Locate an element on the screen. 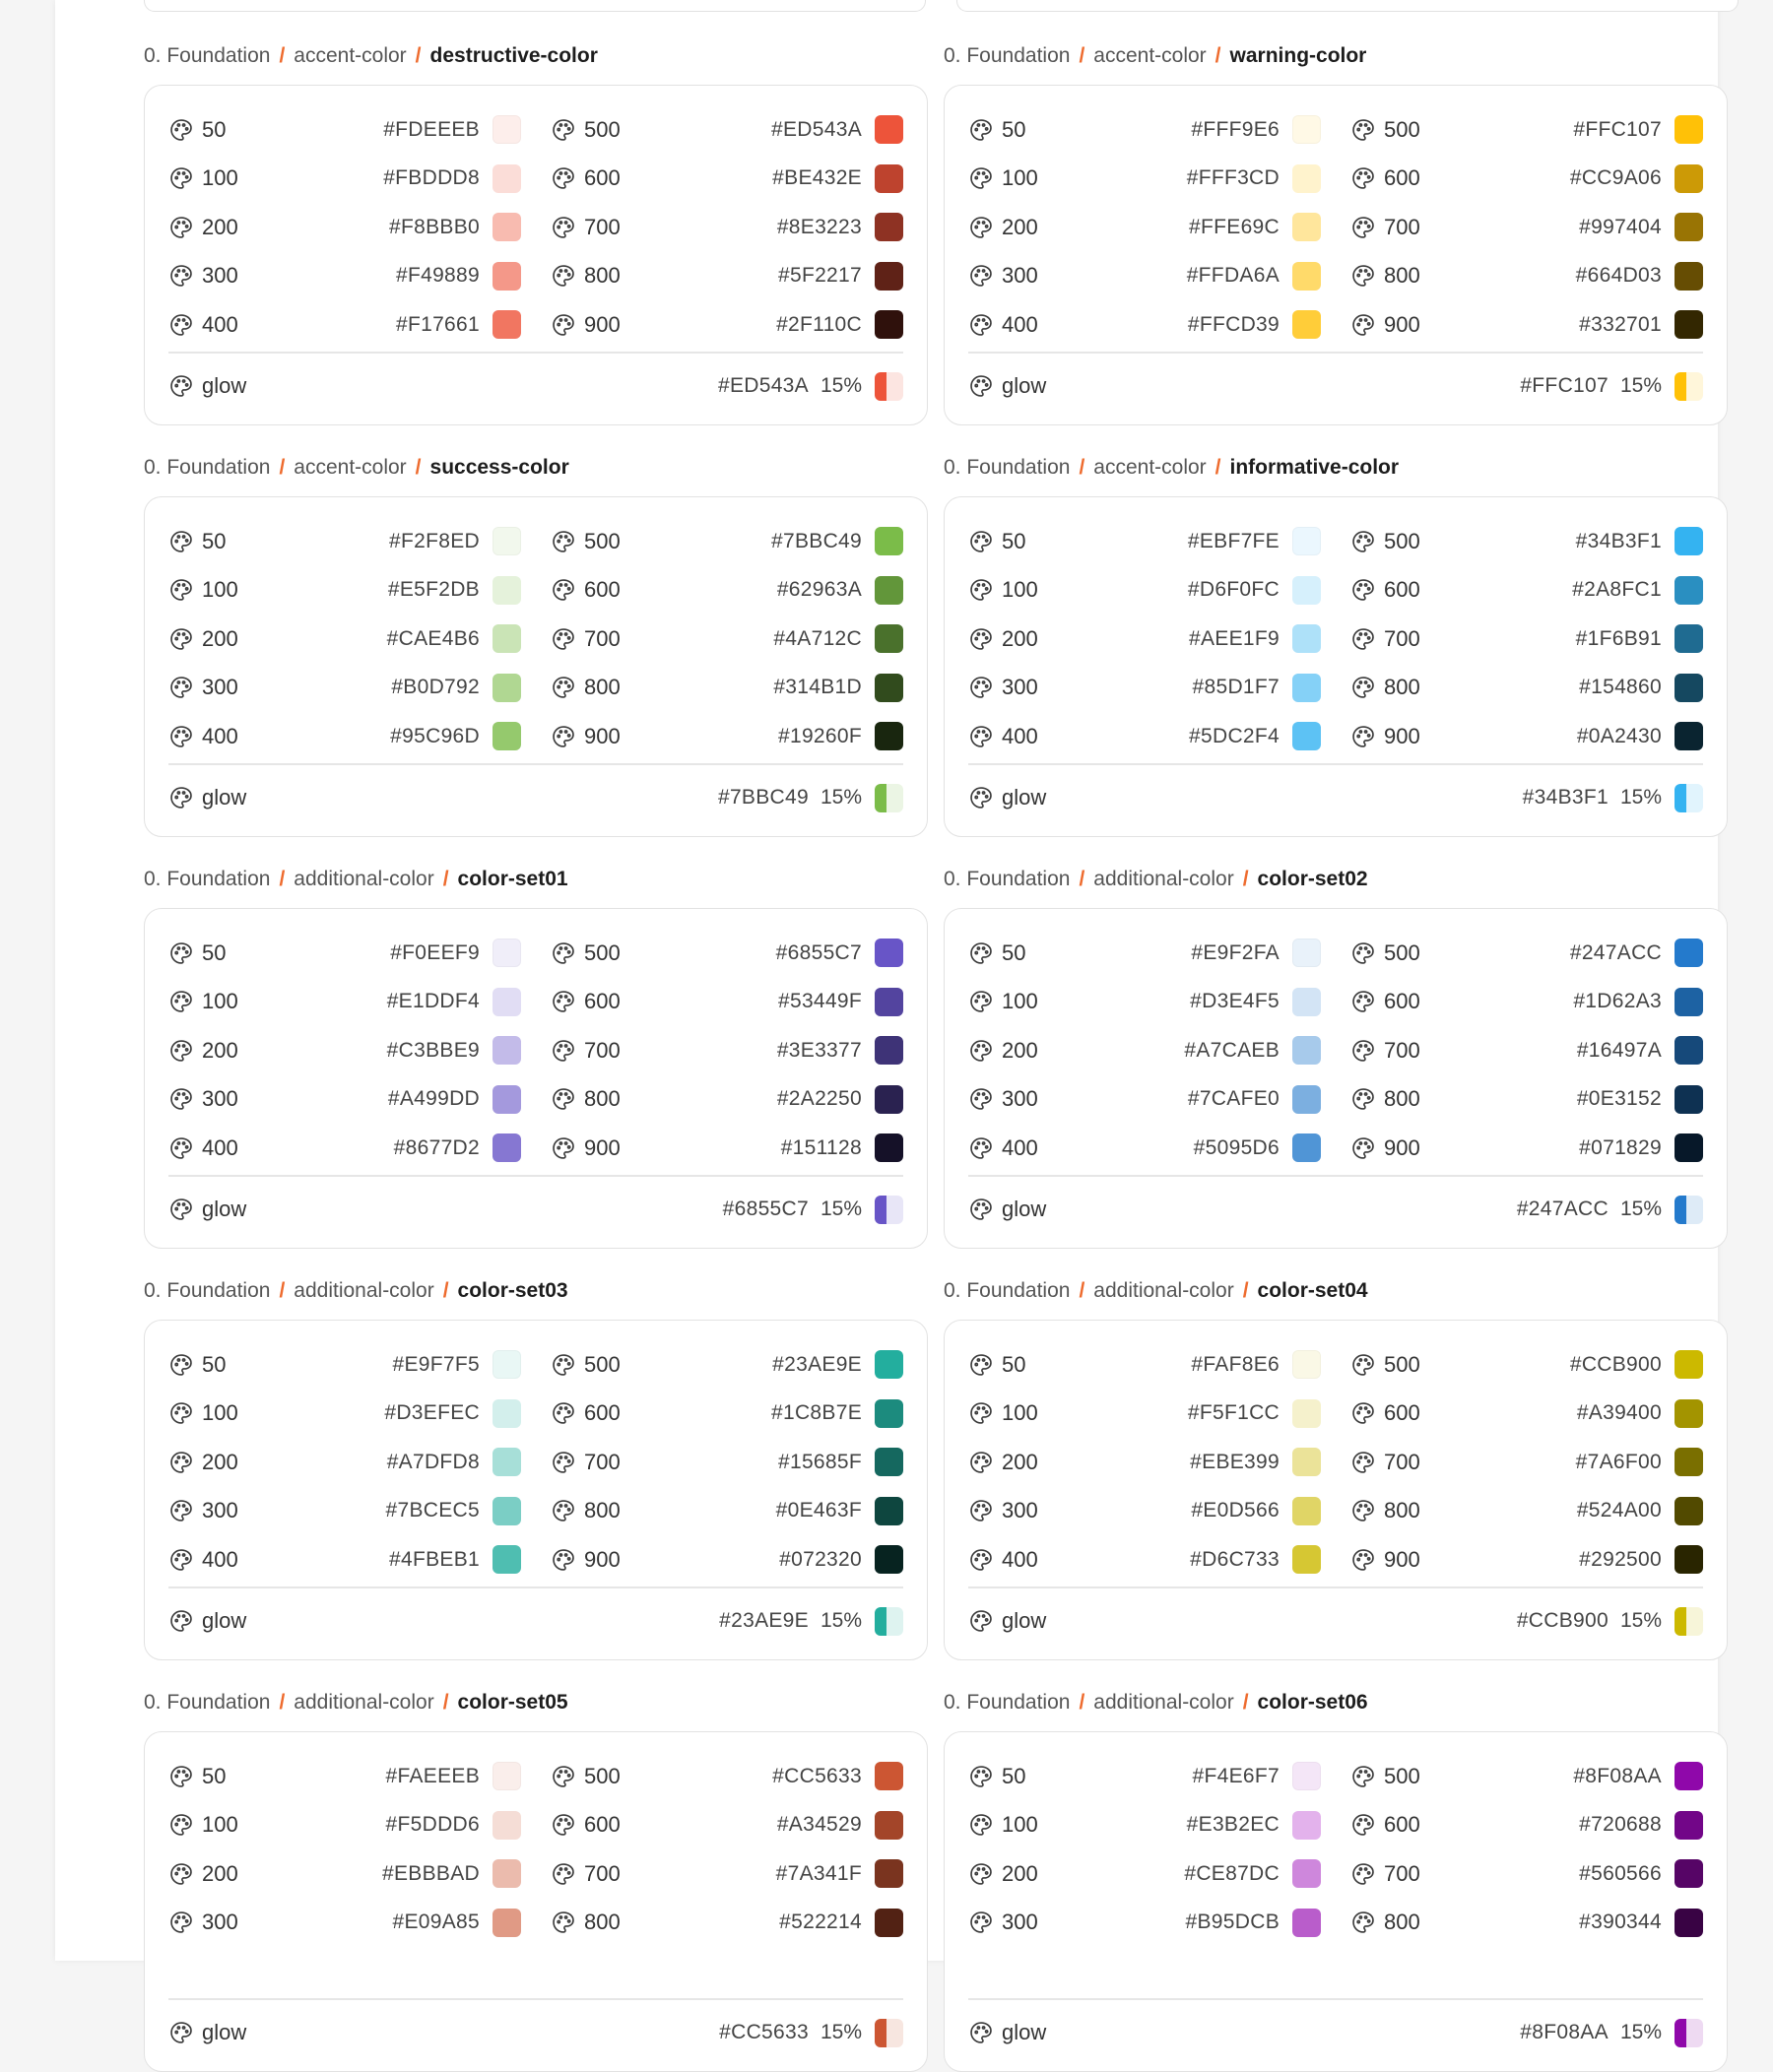 The width and height of the screenshot is (1773, 2072). color-token: 50 #FFF9E6 is located at coordinates (1159, 130).